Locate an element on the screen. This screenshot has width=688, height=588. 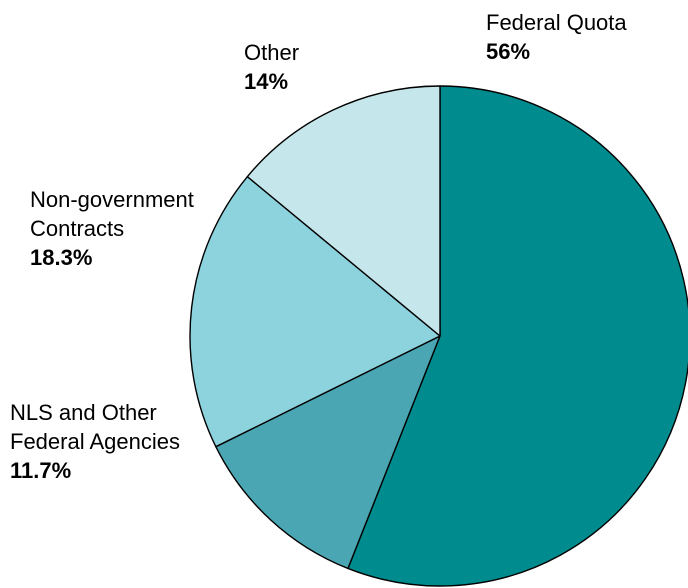
slice-label-nls-and-other-federal-agencies: NLS and Other Federal Agencies 11.7% is located at coordinates (95, 441).